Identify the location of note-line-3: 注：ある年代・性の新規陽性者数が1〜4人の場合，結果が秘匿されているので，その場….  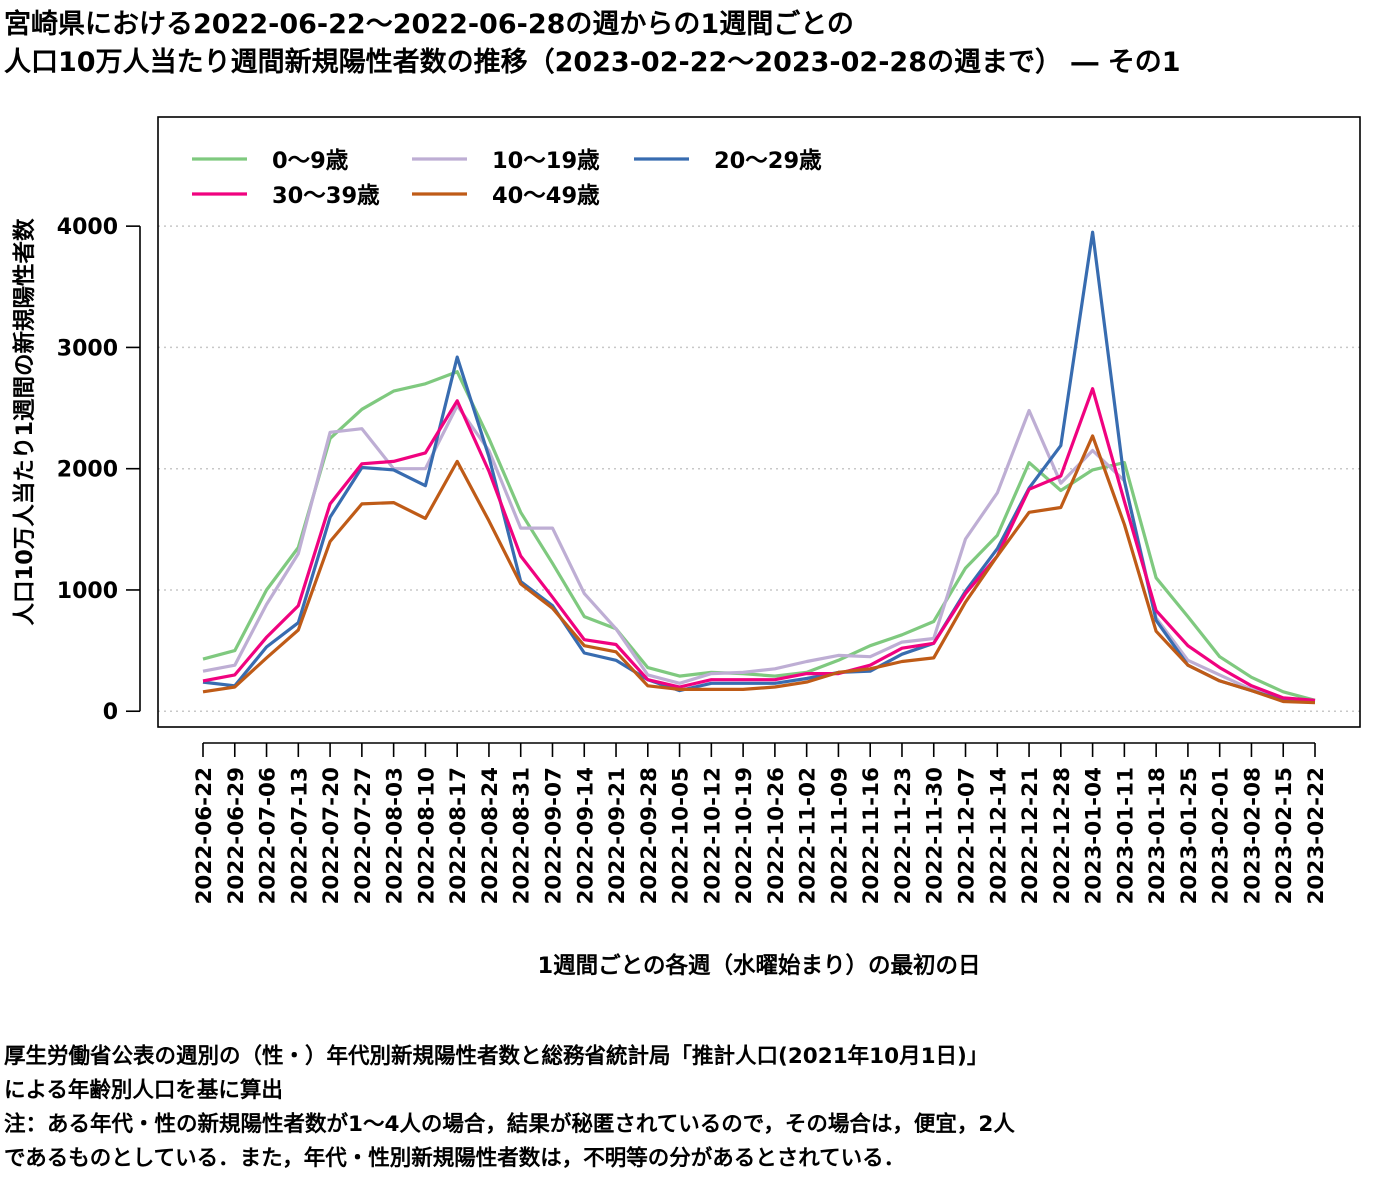
(509, 1124).